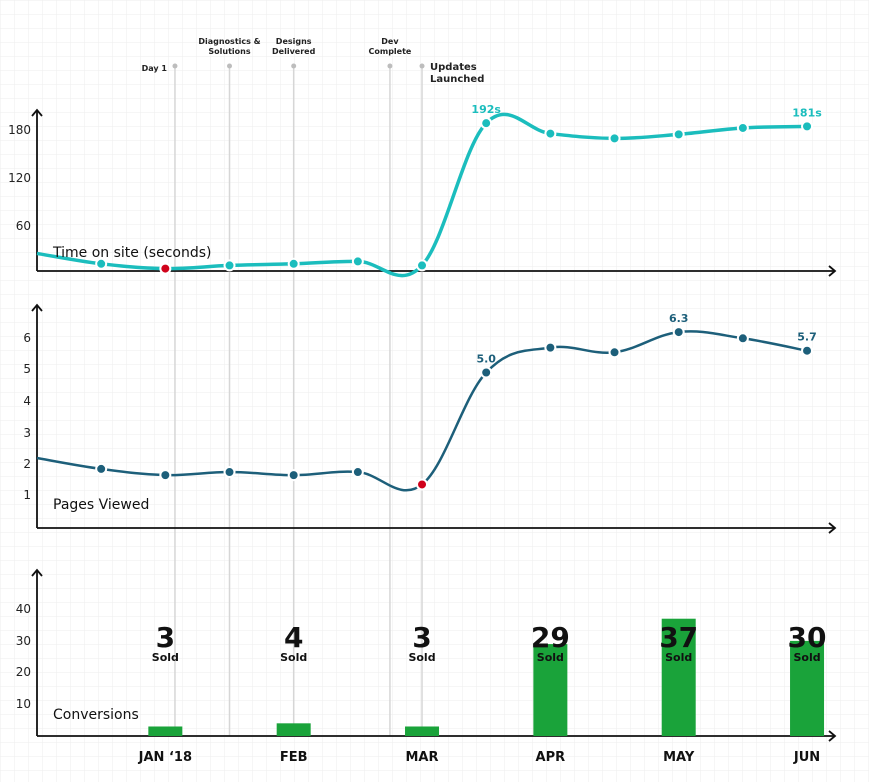 This screenshot has width=869, height=782. I want to click on x-category-label: MAY, so click(679, 757).